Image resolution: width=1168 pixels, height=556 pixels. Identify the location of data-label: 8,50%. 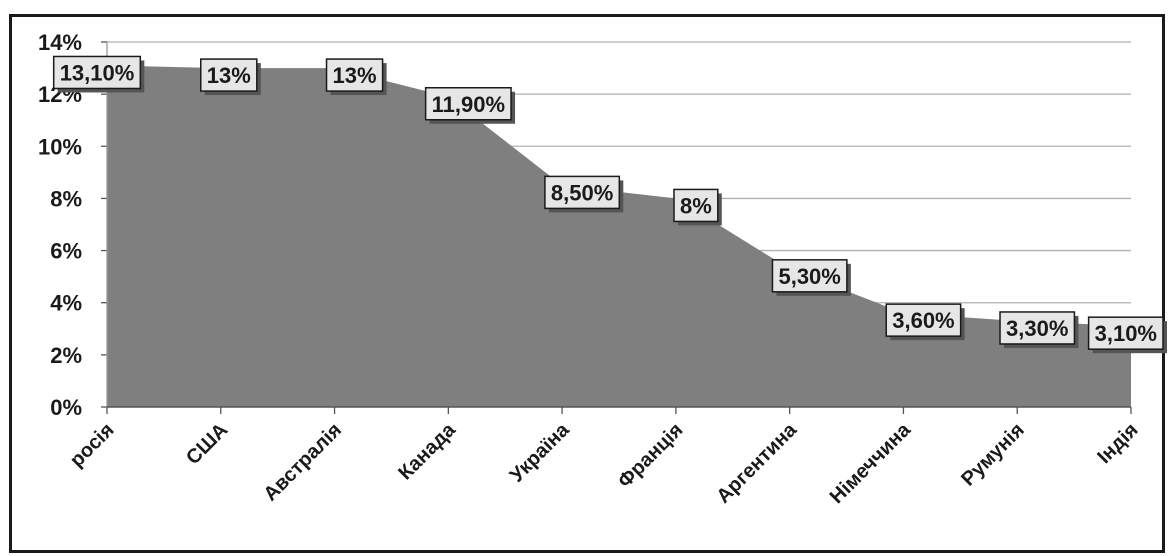
(584, 194).